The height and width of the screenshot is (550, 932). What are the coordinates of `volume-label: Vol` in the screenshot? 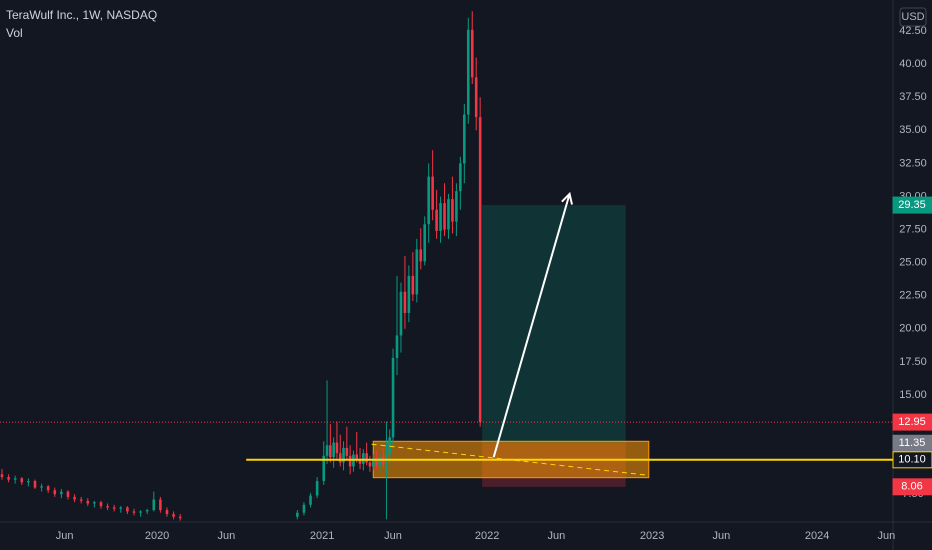 It's located at (14, 33).